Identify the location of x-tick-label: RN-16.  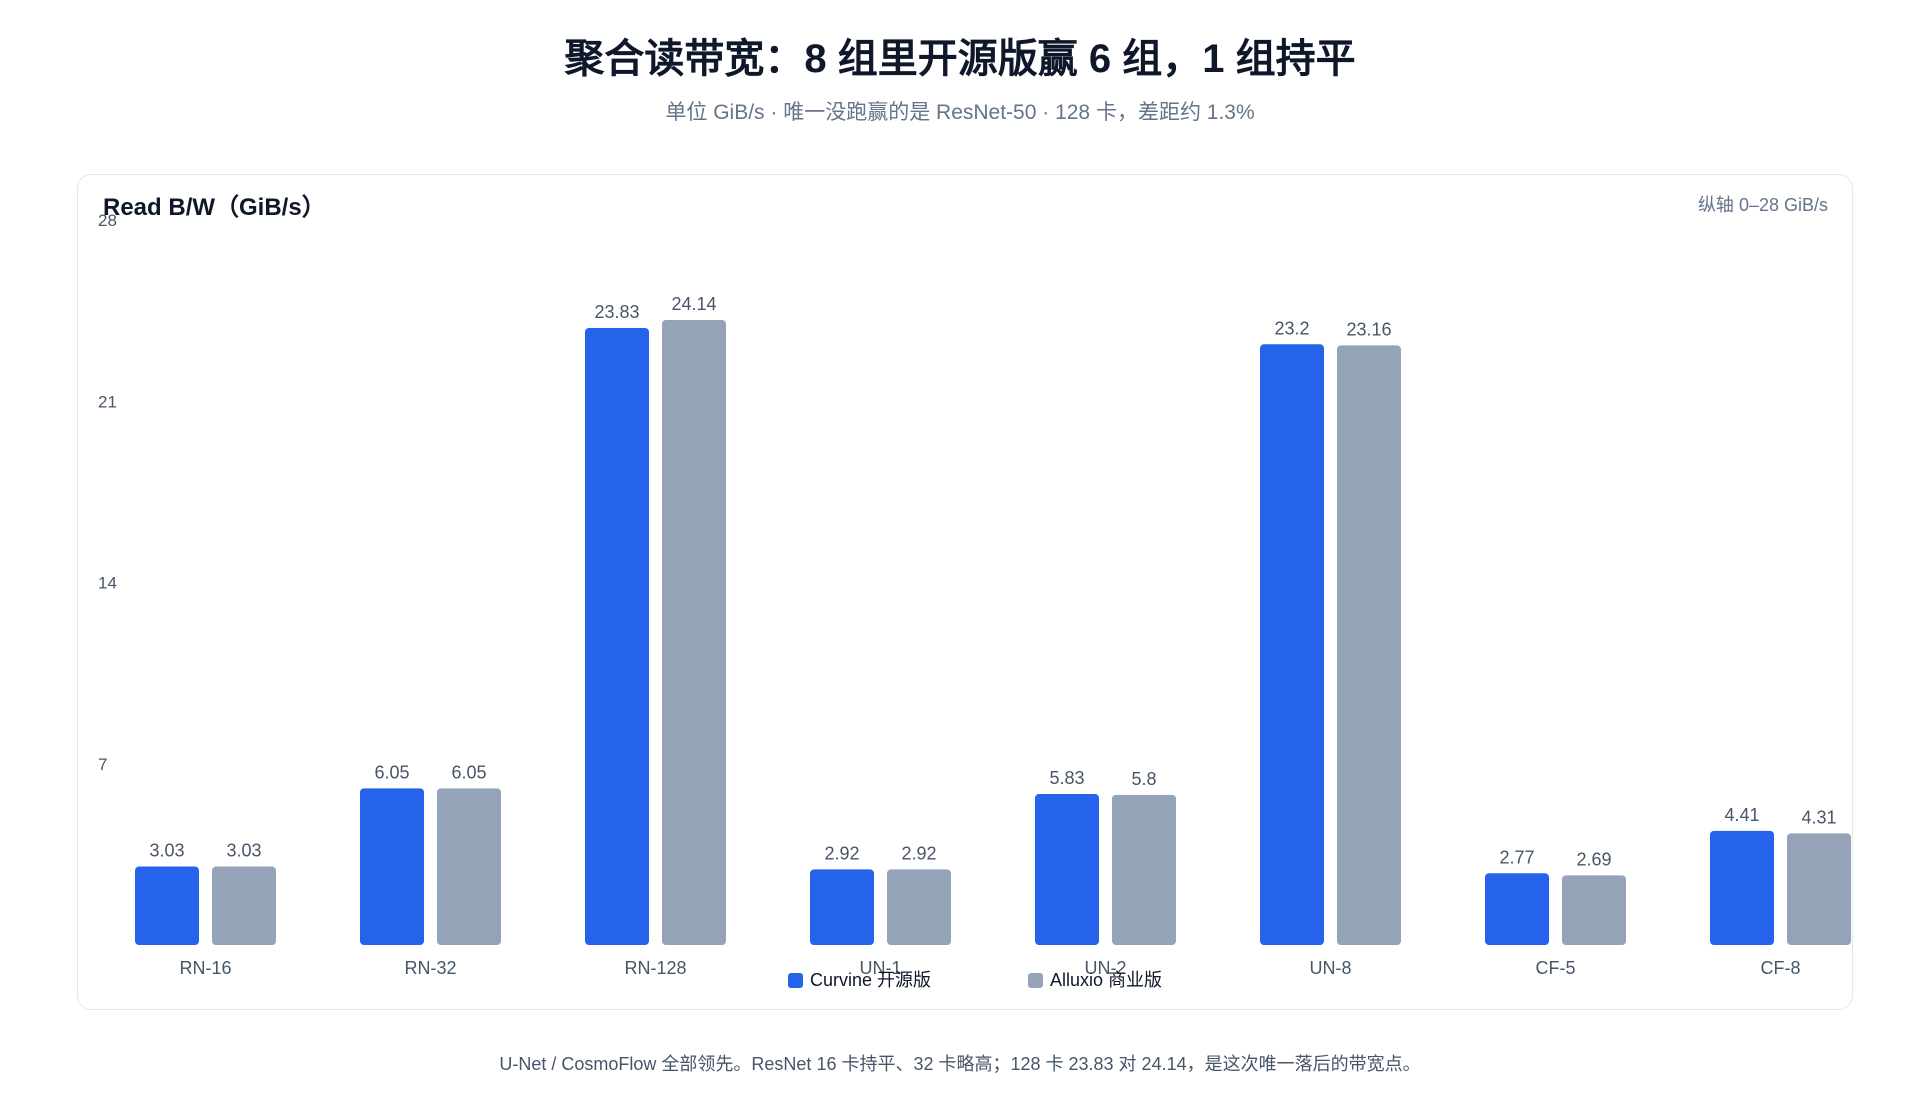
(205, 968).